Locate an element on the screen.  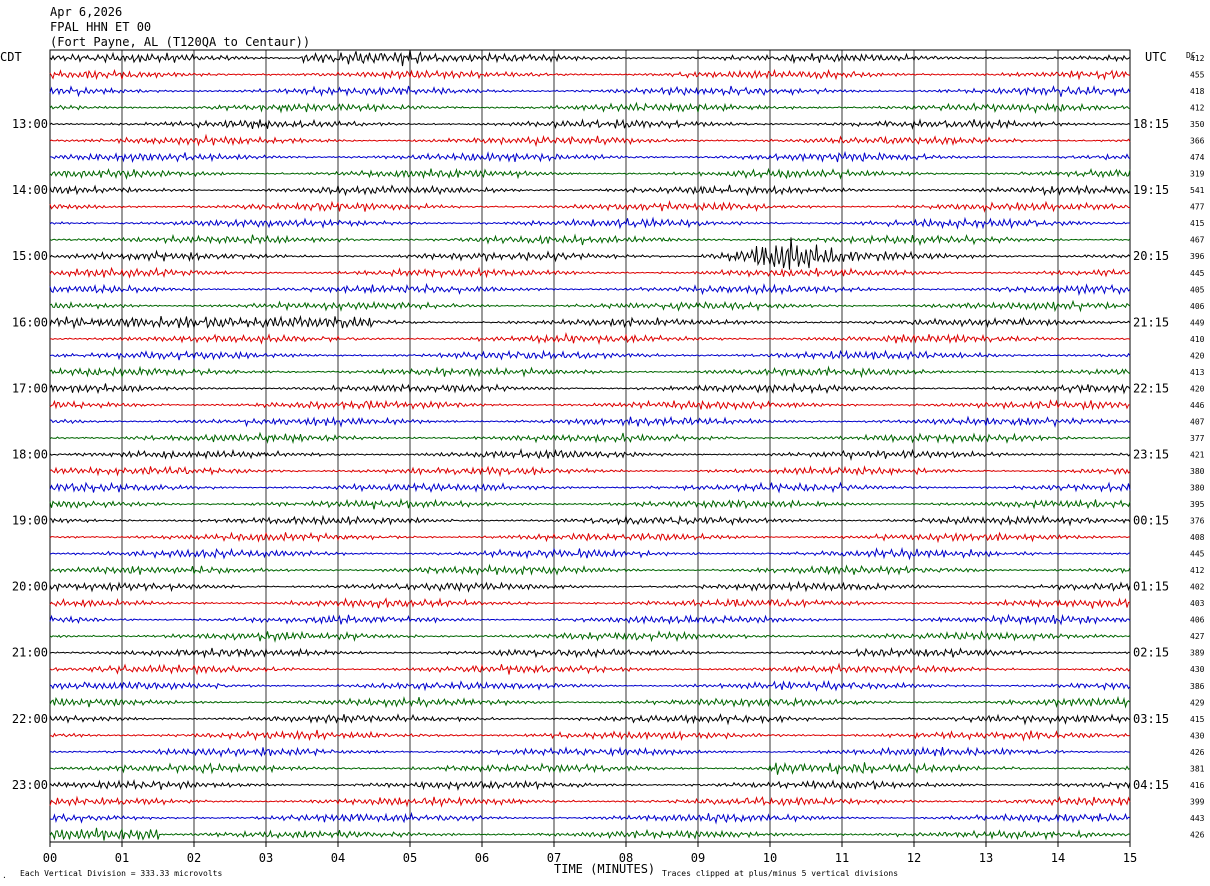
x-tick-label: 03 is located at coordinates (266, 858).